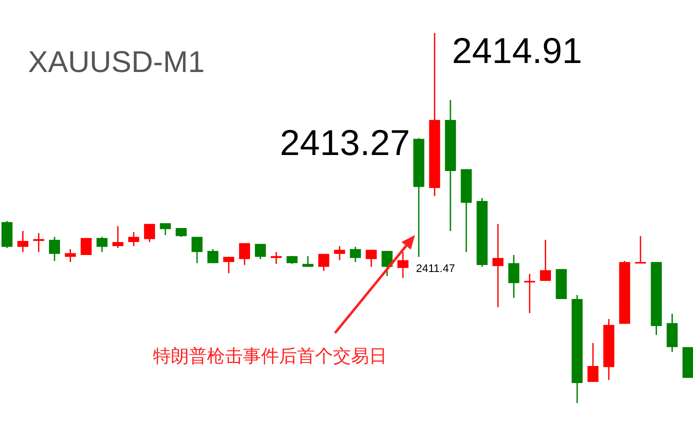  I want to click on annotation: 2414.91, so click(517, 50).